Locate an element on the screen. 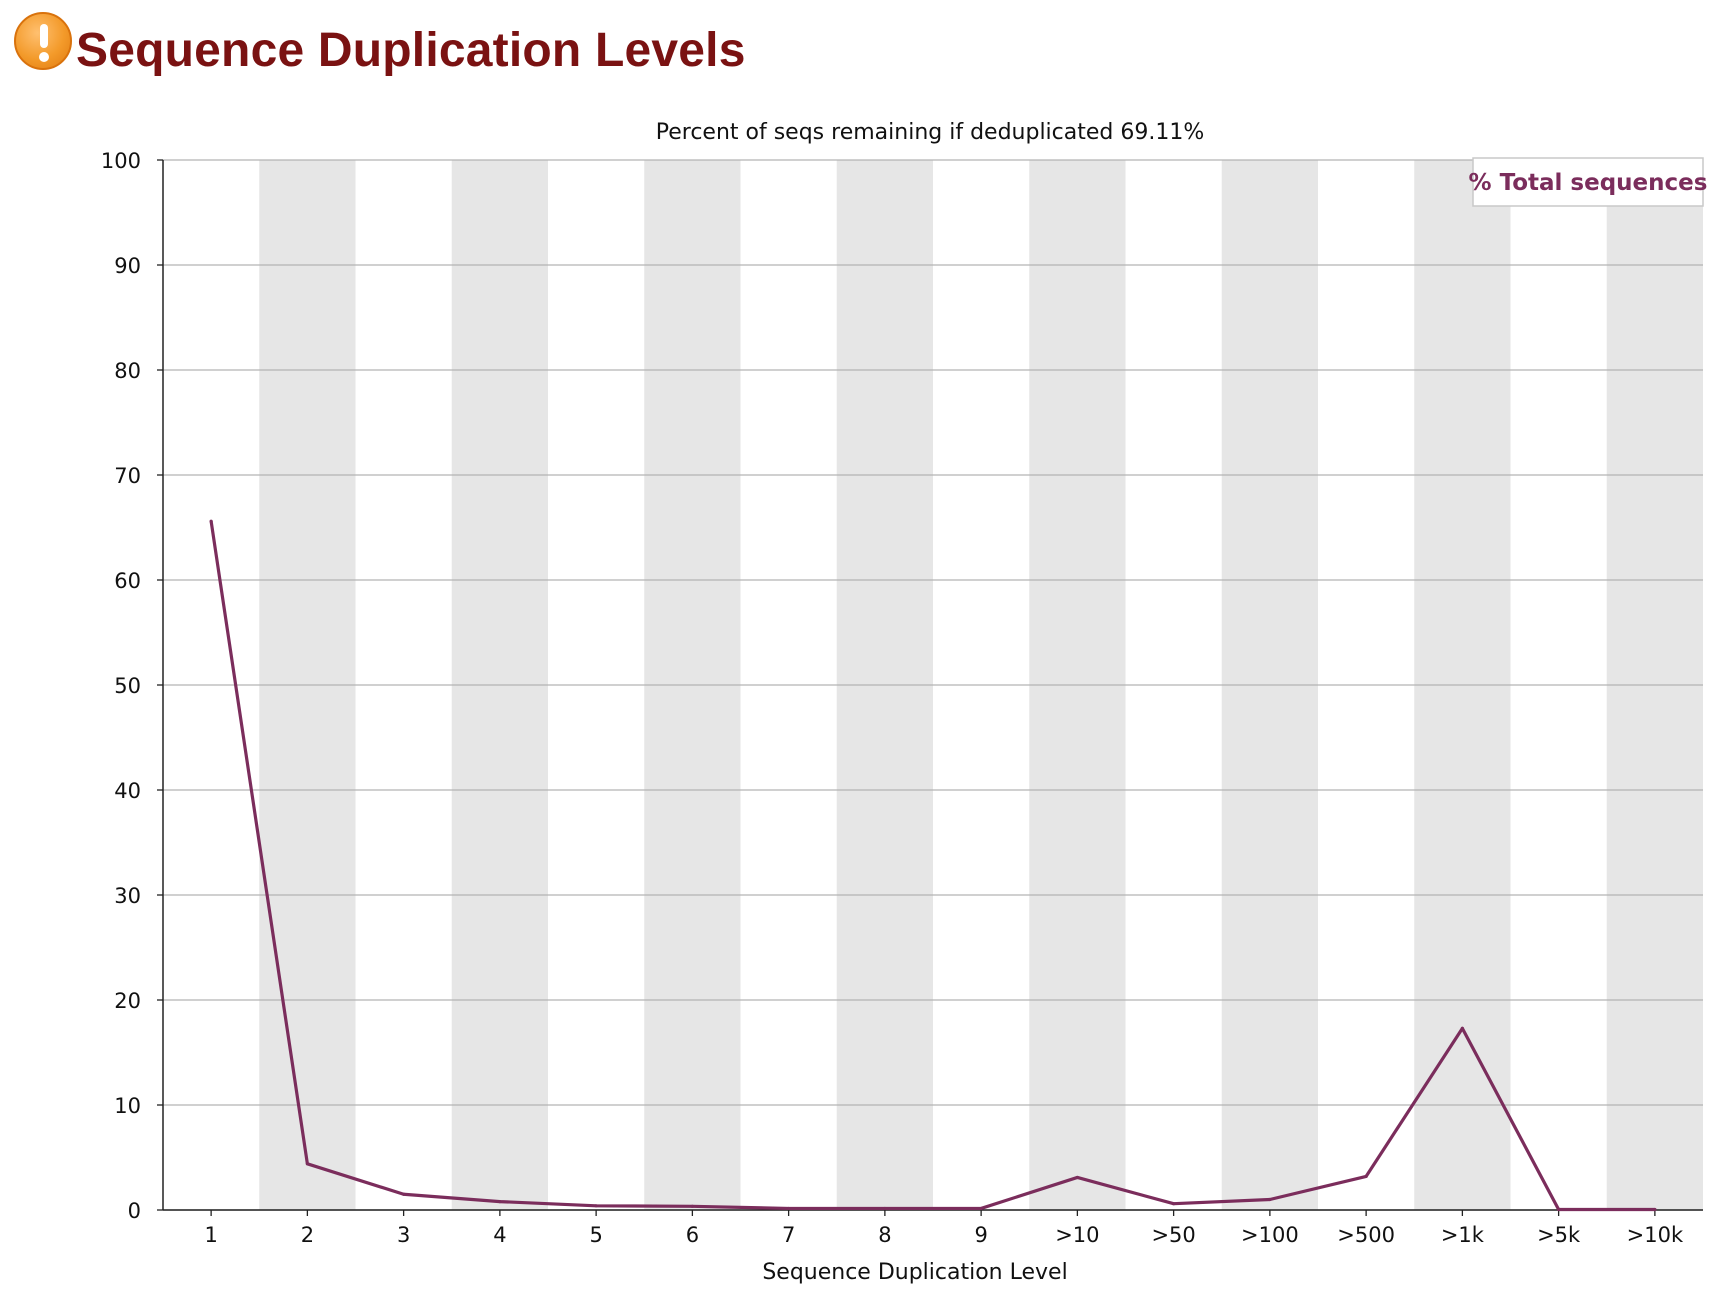  x-tick-label: 5 is located at coordinates (595, 1235).